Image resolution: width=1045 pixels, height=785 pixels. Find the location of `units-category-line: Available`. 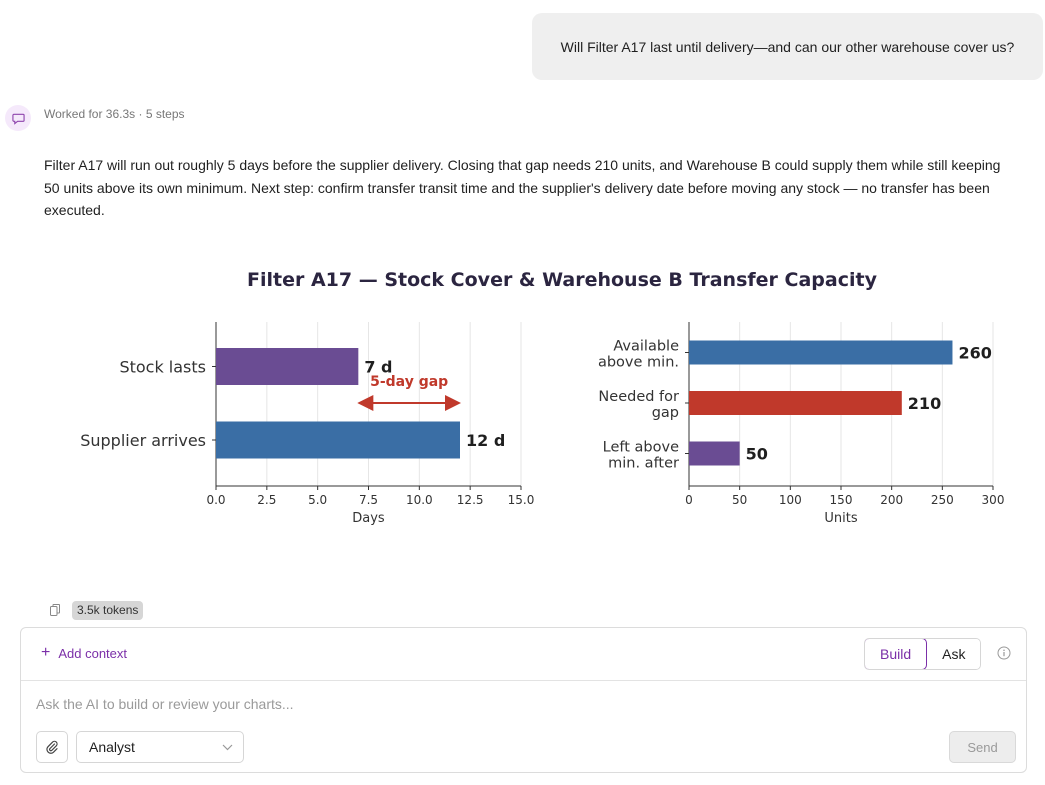

units-category-line: Available is located at coordinates (646, 347).